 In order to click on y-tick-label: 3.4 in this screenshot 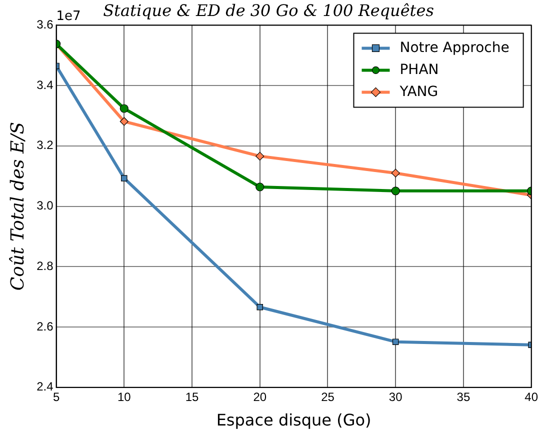, I will do `click(45, 85)`.